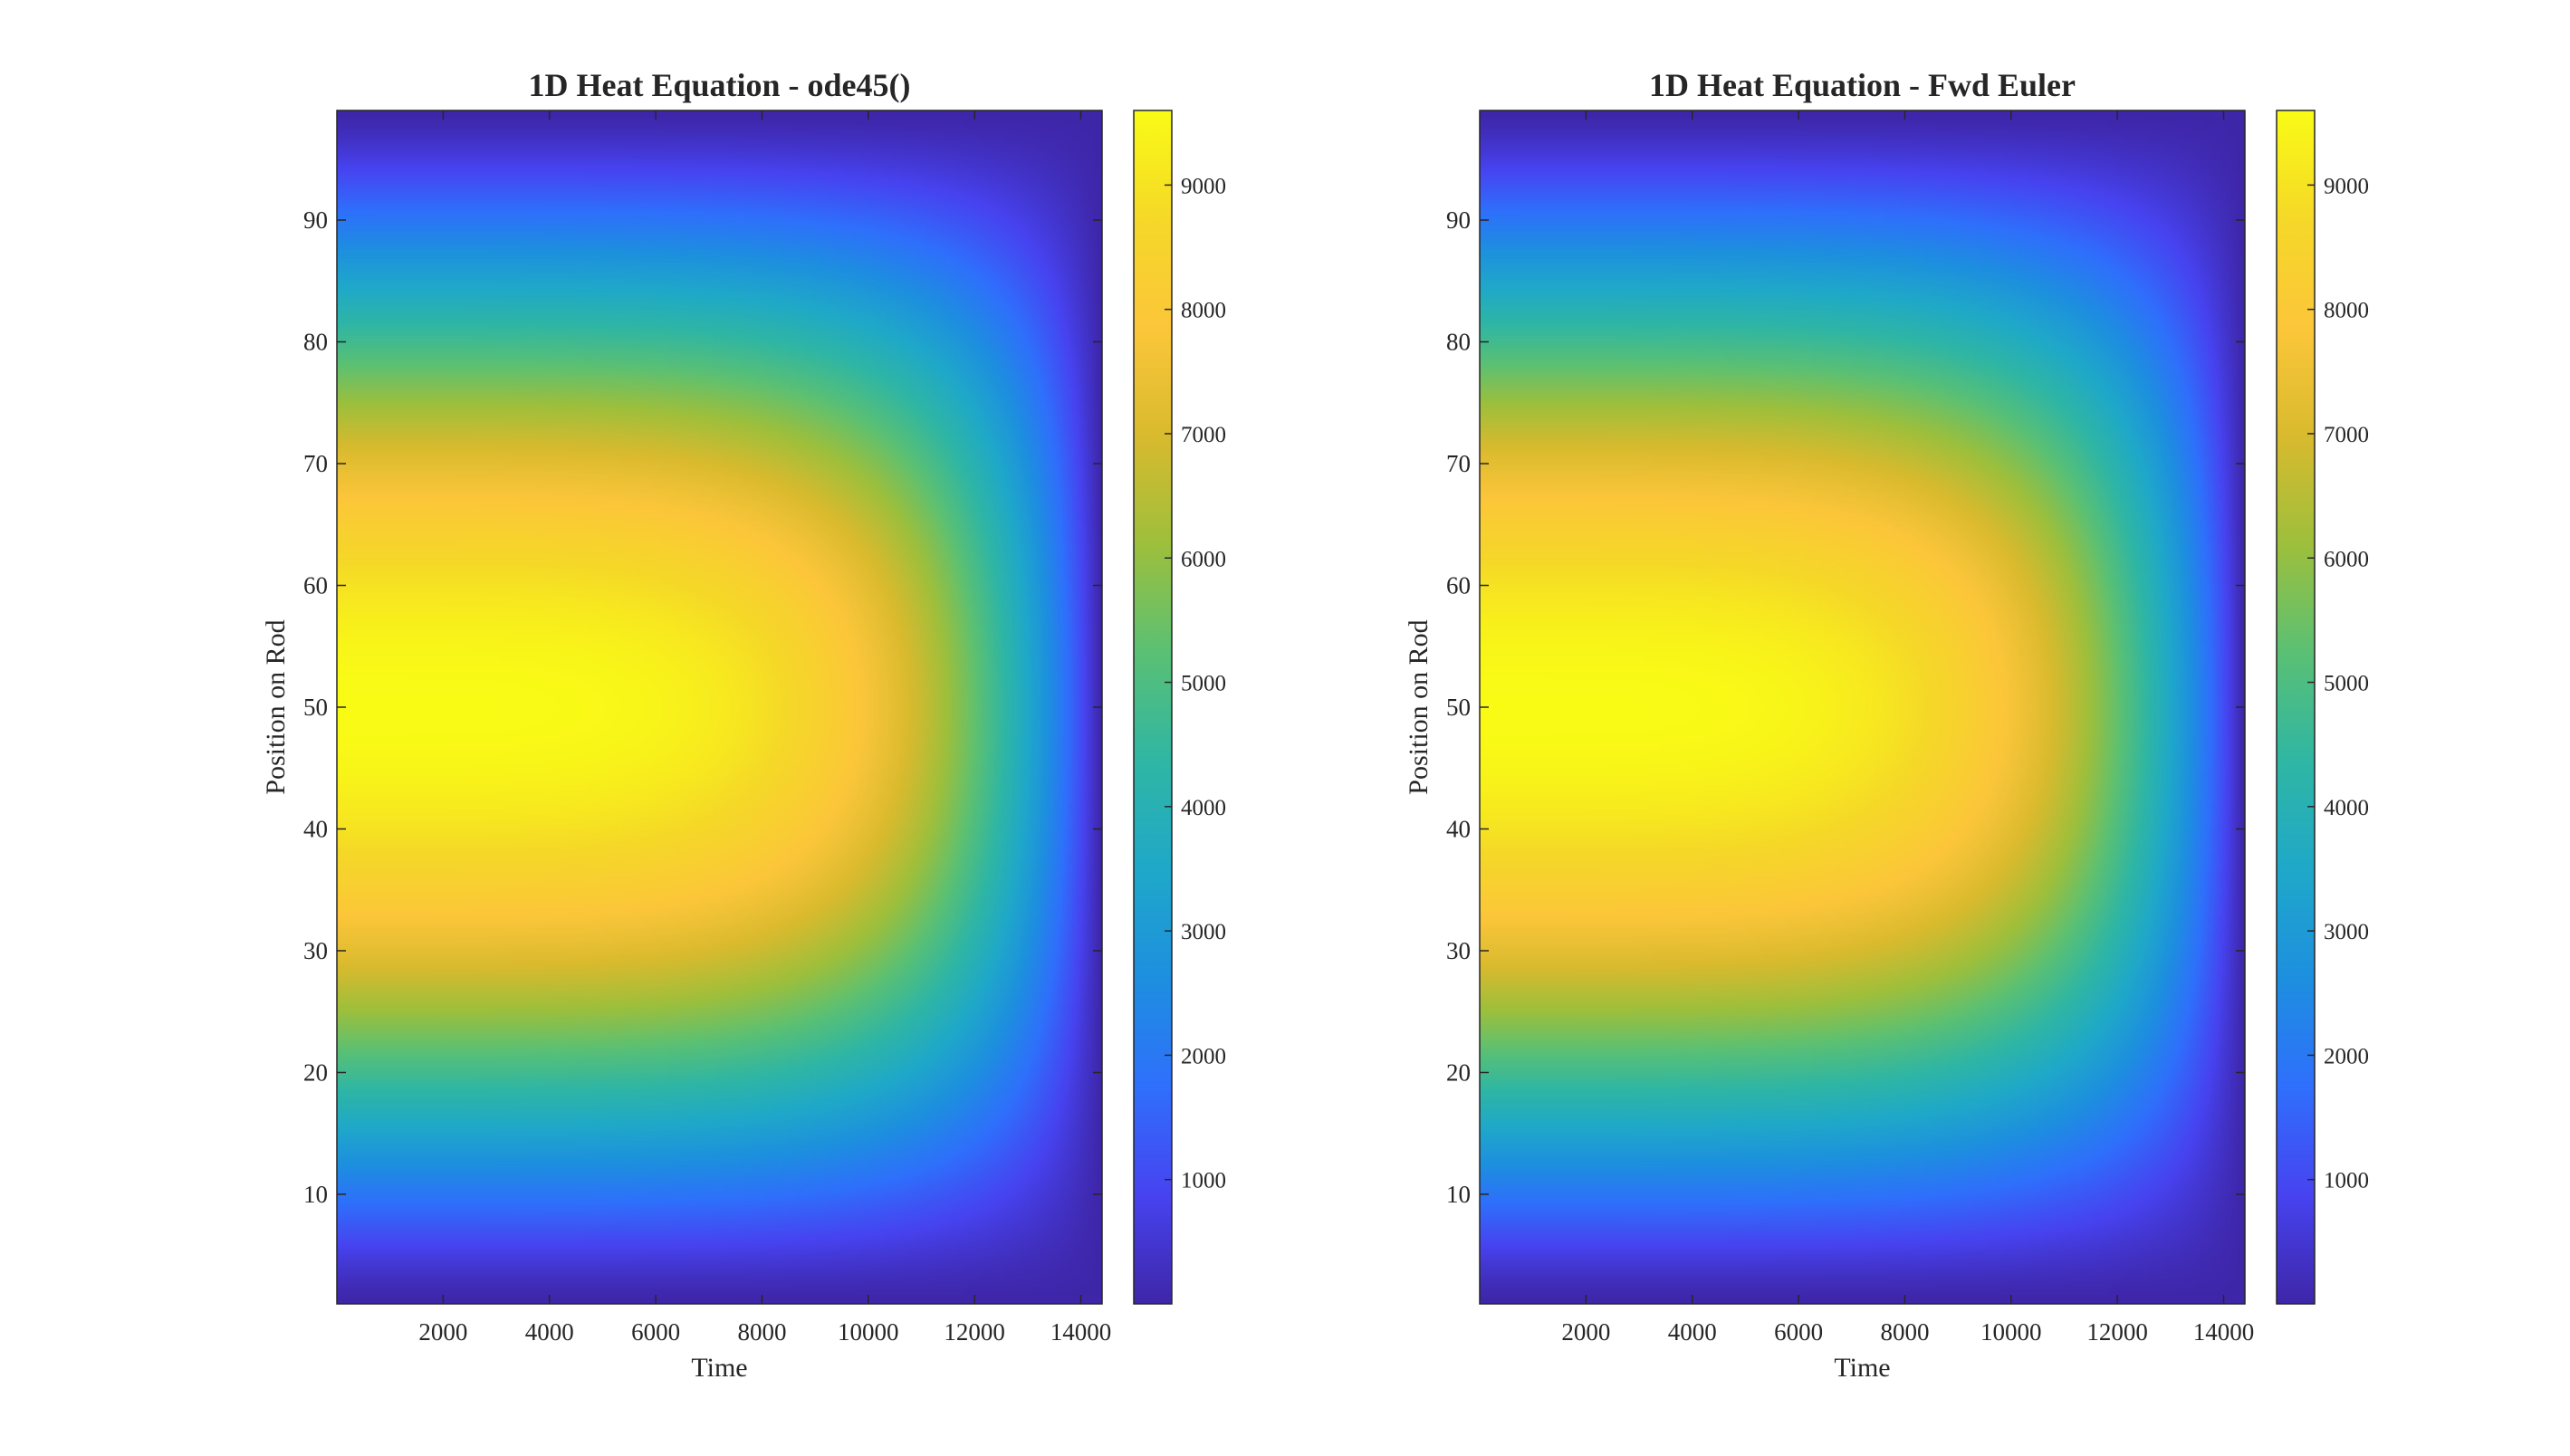  I want to click on plot-title: 1D Heat Equation - ode45(), so click(720, 85).